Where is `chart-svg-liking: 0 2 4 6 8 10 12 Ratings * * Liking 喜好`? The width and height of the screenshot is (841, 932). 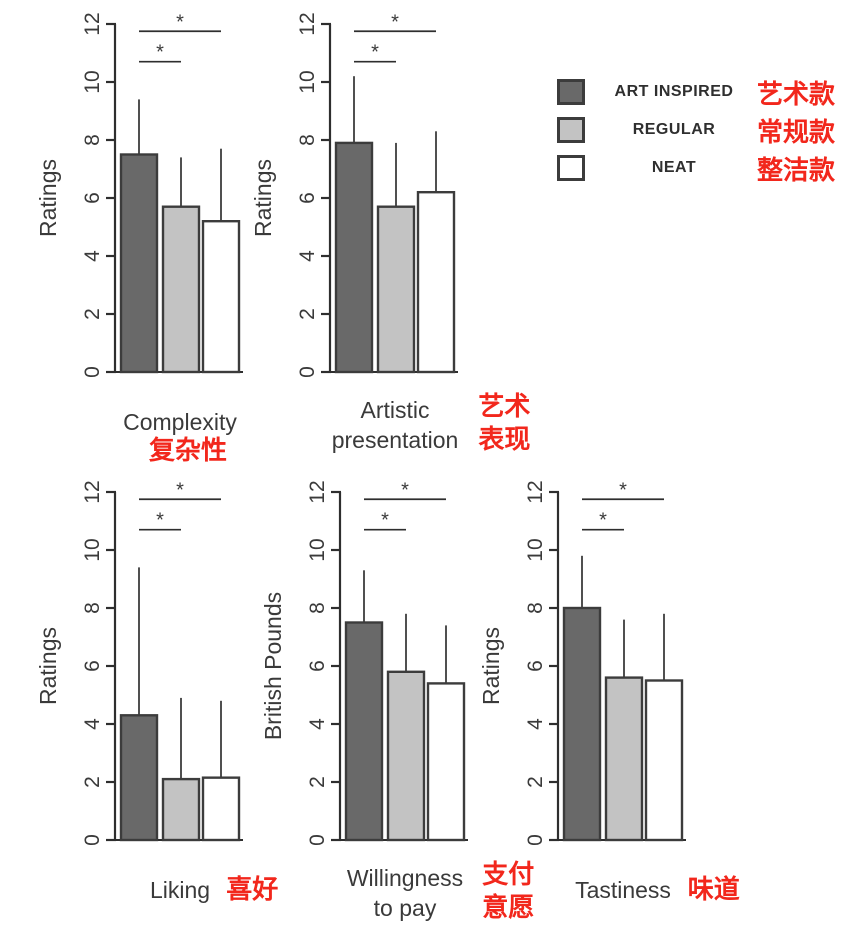 chart-svg-liking: 0 2 4 6 8 10 12 Ratings * * Liking 喜好 is located at coordinates (156, 691).